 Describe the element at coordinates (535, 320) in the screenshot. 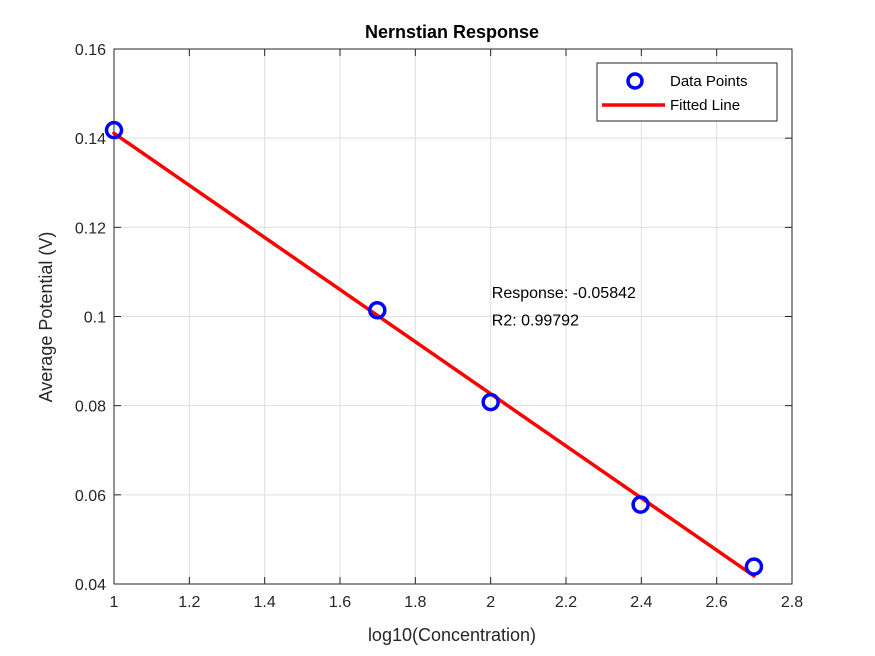

I see `annotation-text: R2: 0.99792` at that location.